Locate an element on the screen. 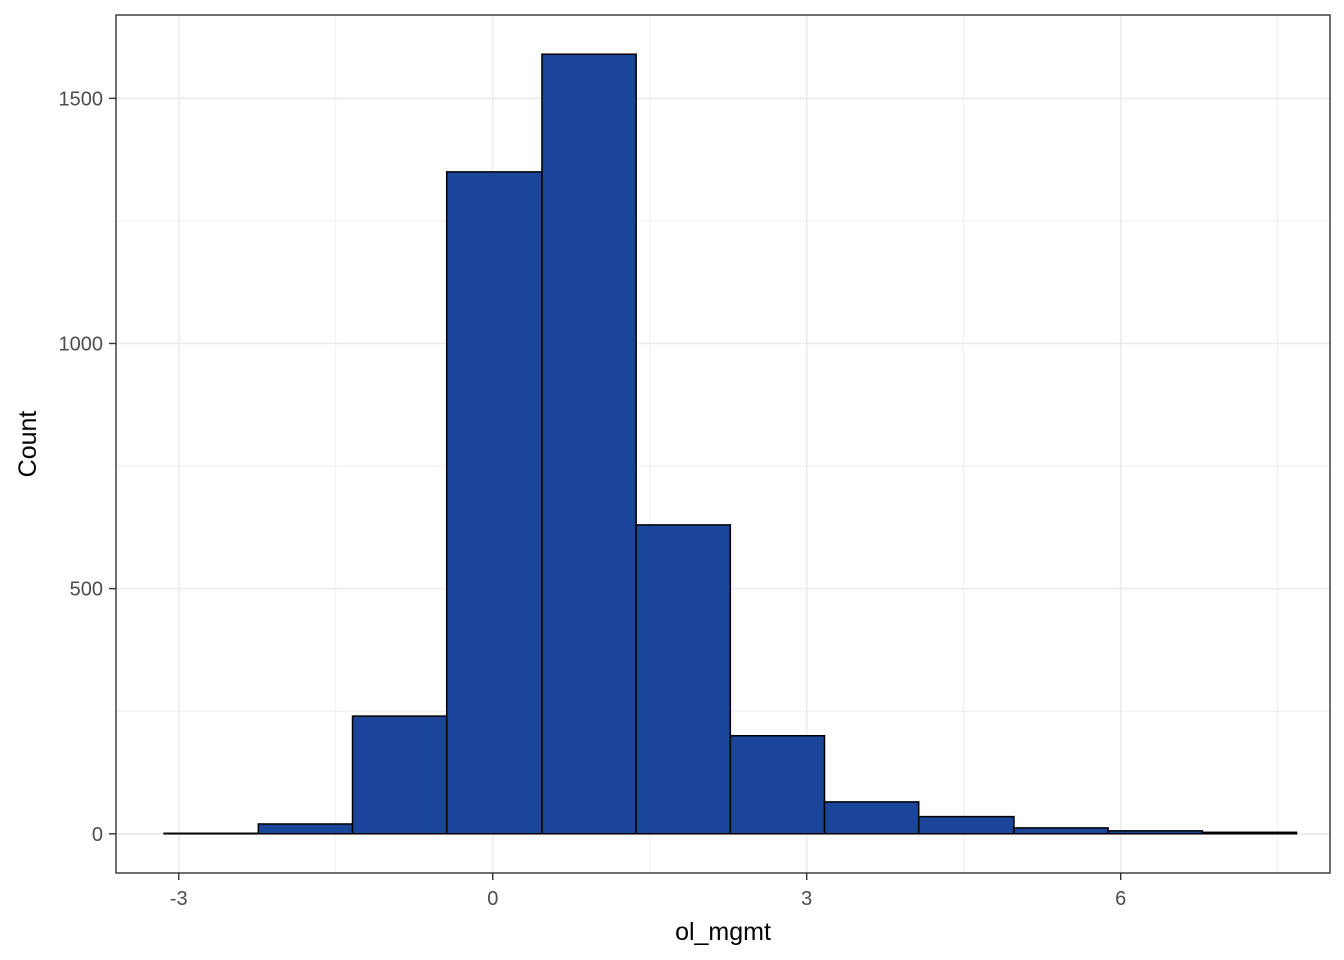 The width and height of the screenshot is (1344, 960). y-axis-title: Count is located at coordinates (28, 444).